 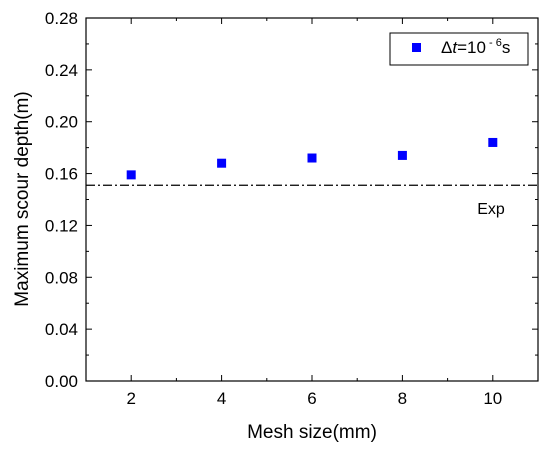 What do you see at coordinates (61, 381) in the screenshot?
I see `y-tick-label: 0.00` at bounding box center [61, 381].